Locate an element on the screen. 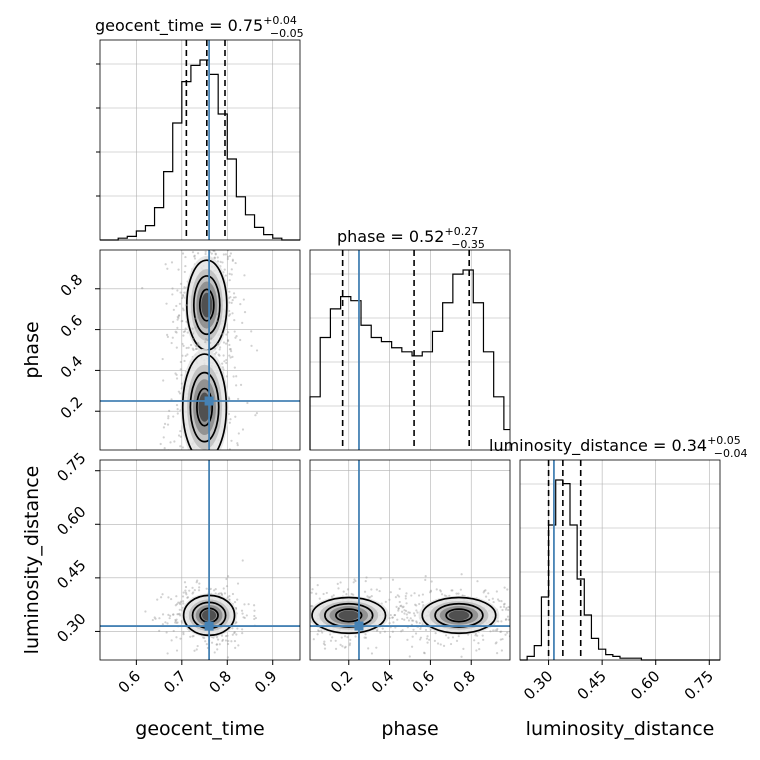  title-luminosity-distance: luminosity_distance = 0.34+0.05 −0.04 is located at coordinates (618, 447).